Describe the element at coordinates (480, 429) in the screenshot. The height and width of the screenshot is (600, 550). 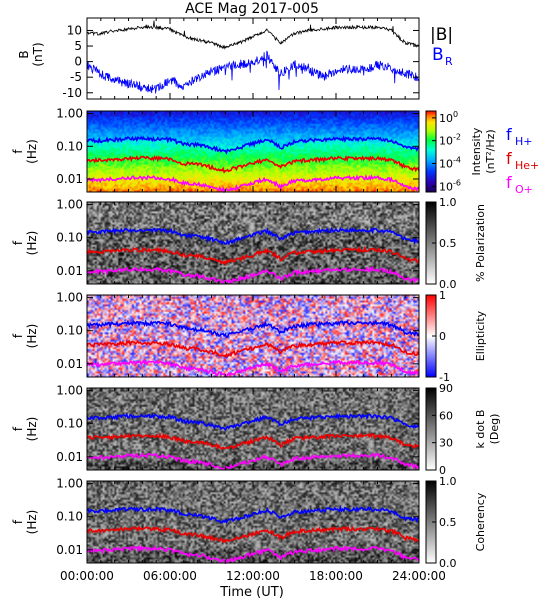
I see `colorbar-label: k dot B` at that location.